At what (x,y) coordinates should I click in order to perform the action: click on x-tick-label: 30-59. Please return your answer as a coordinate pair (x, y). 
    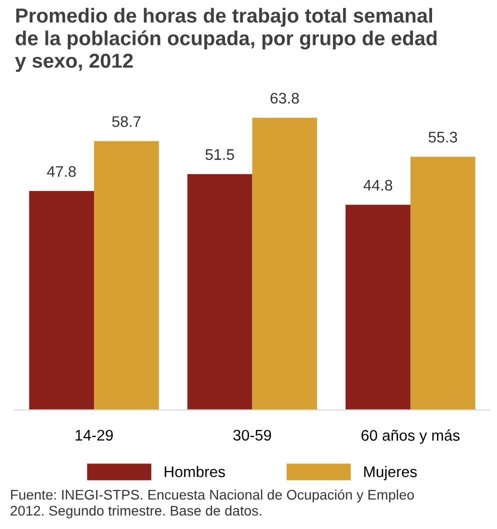
    Looking at the image, I should click on (252, 435).